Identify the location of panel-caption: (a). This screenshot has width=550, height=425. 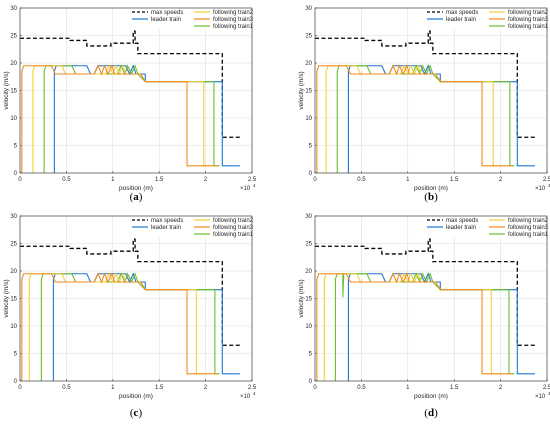
(136, 197).